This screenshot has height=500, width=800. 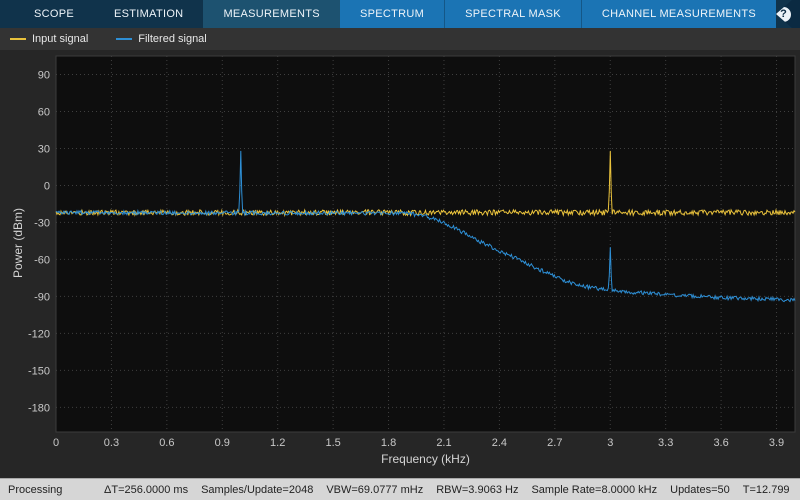 What do you see at coordinates (42, 223) in the screenshot?
I see `svg-text: -30` at bounding box center [42, 223].